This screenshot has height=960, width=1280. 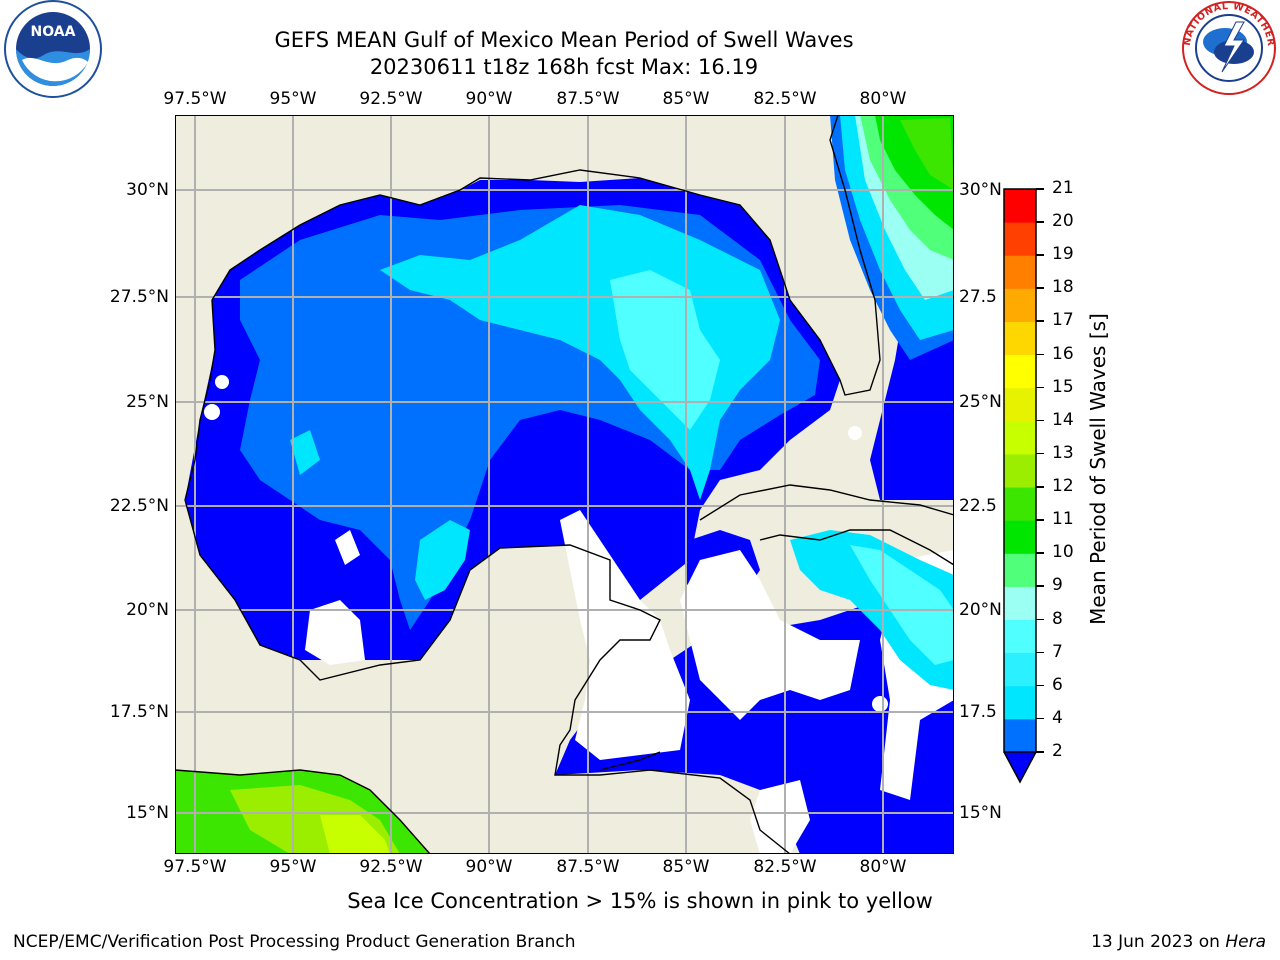 What do you see at coordinates (1063, 419) in the screenshot?
I see `colorbar-tick-label: 14` at bounding box center [1063, 419].